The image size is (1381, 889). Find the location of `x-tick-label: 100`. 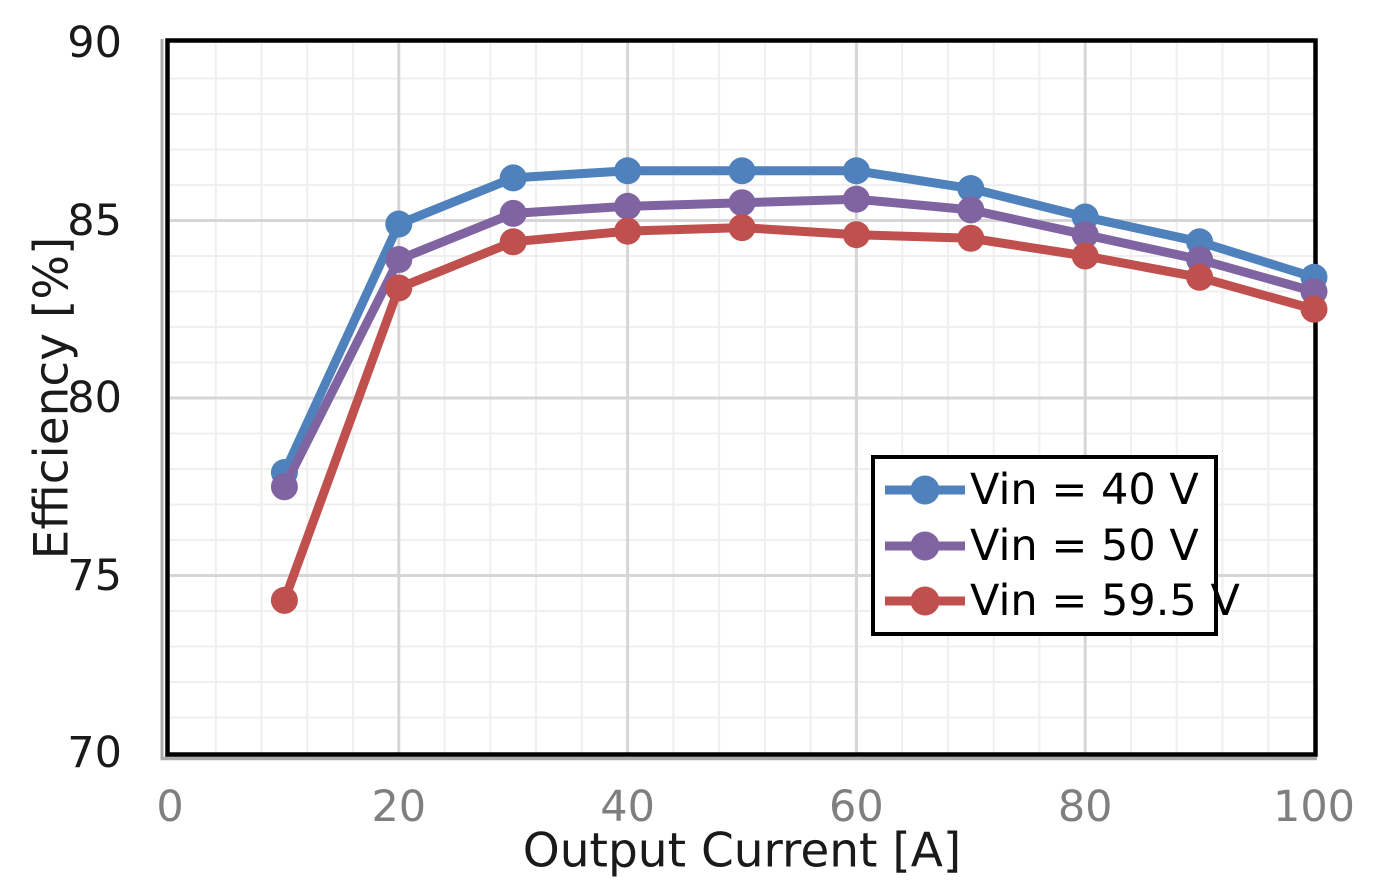

x-tick-label: 100 is located at coordinates (1314, 807).